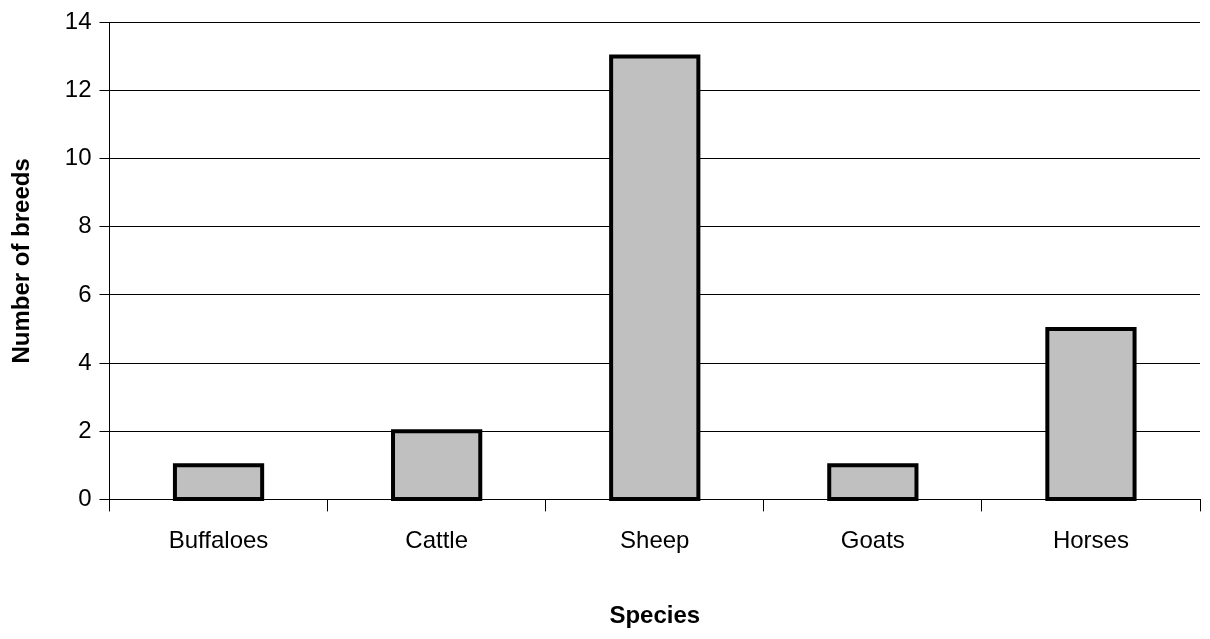  What do you see at coordinates (78, 157) in the screenshot?
I see `y-tick-label: 10` at bounding box center [78, 157].